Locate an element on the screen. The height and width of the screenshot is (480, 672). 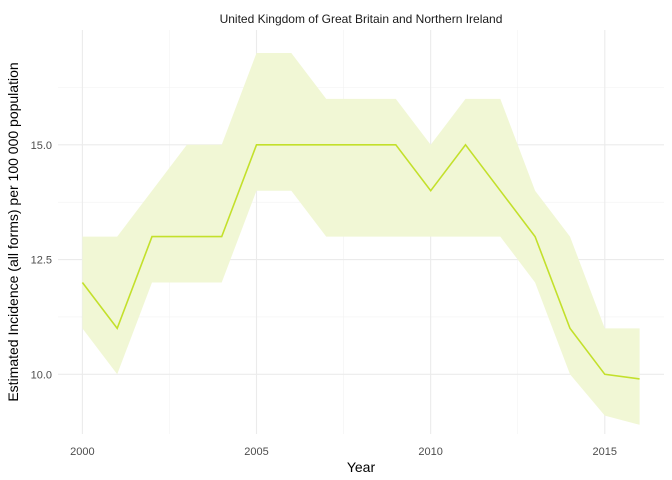
x-tick-label: 2015 is located at coordinates (605, 452).